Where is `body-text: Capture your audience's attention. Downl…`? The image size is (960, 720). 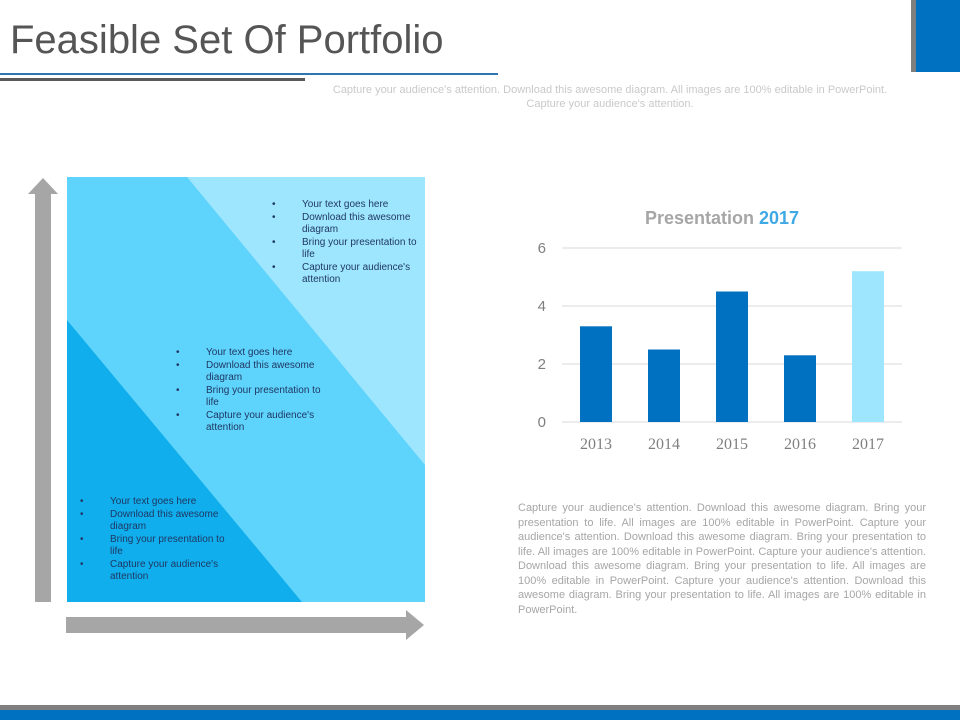 body-text: Capture your audience's attention. Downl… is located at coordinates (722, 559).